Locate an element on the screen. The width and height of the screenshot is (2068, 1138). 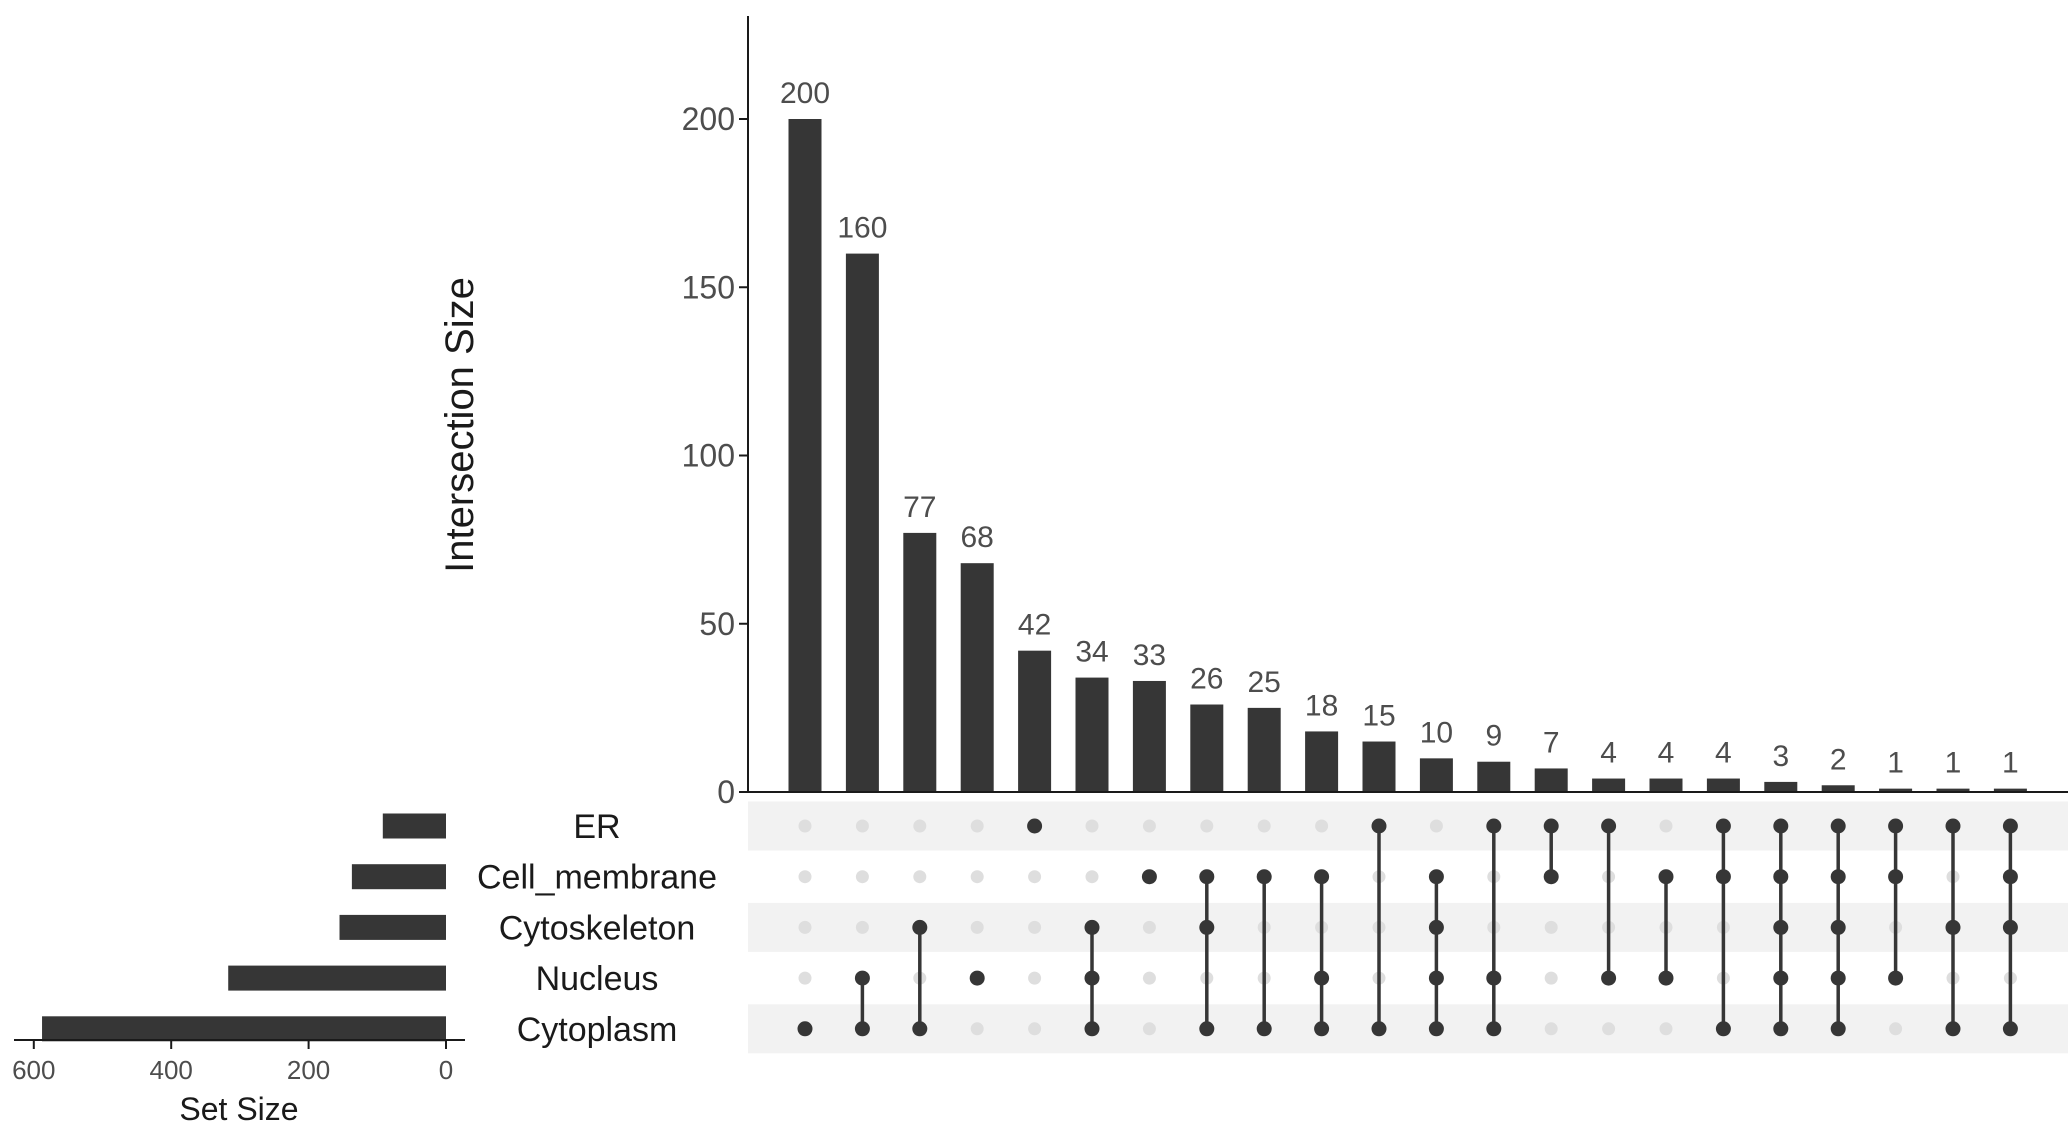
intersection-bar-label: 7 is located at coordinates (1551, 742).